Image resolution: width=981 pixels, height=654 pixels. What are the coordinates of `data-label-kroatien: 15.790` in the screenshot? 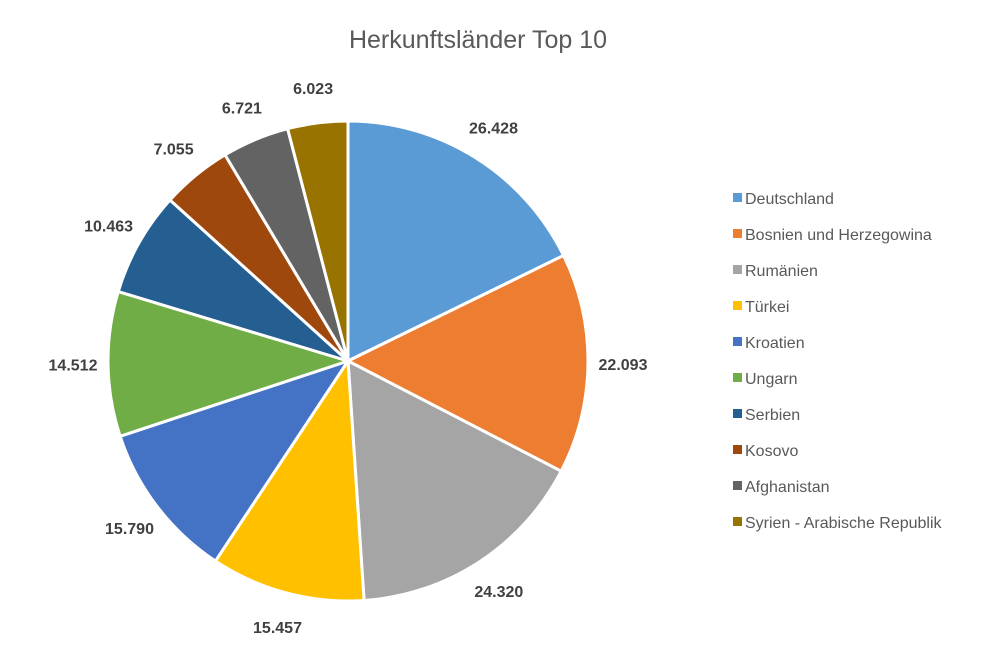 It's located at (129, 529).